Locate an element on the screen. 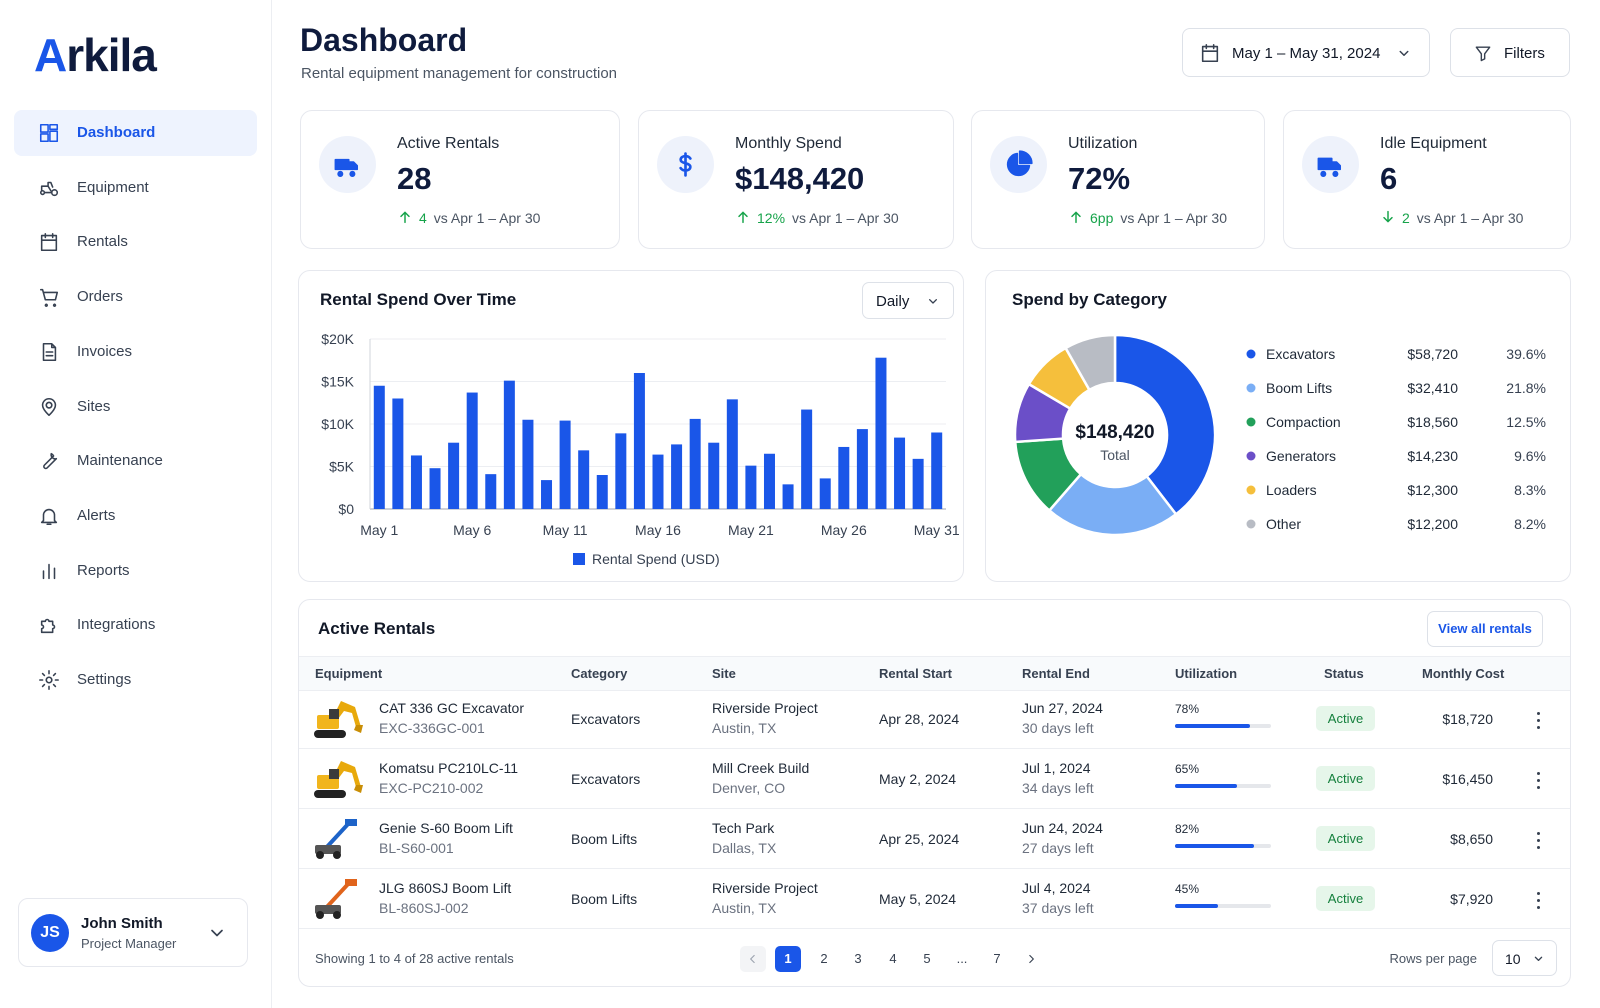 The height and width of the screenshot is (1008, 1600). nav-item: Sites is located at coordinates (135, 407).